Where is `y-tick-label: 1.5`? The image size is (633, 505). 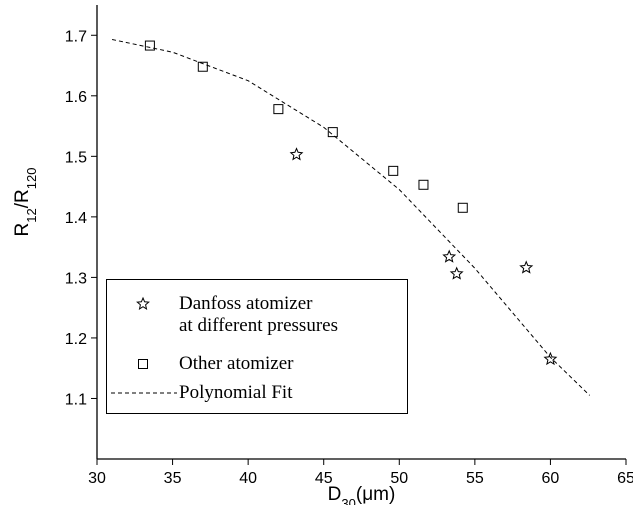 y-tick-label: 1.5 is located at coordinates (76, 157).